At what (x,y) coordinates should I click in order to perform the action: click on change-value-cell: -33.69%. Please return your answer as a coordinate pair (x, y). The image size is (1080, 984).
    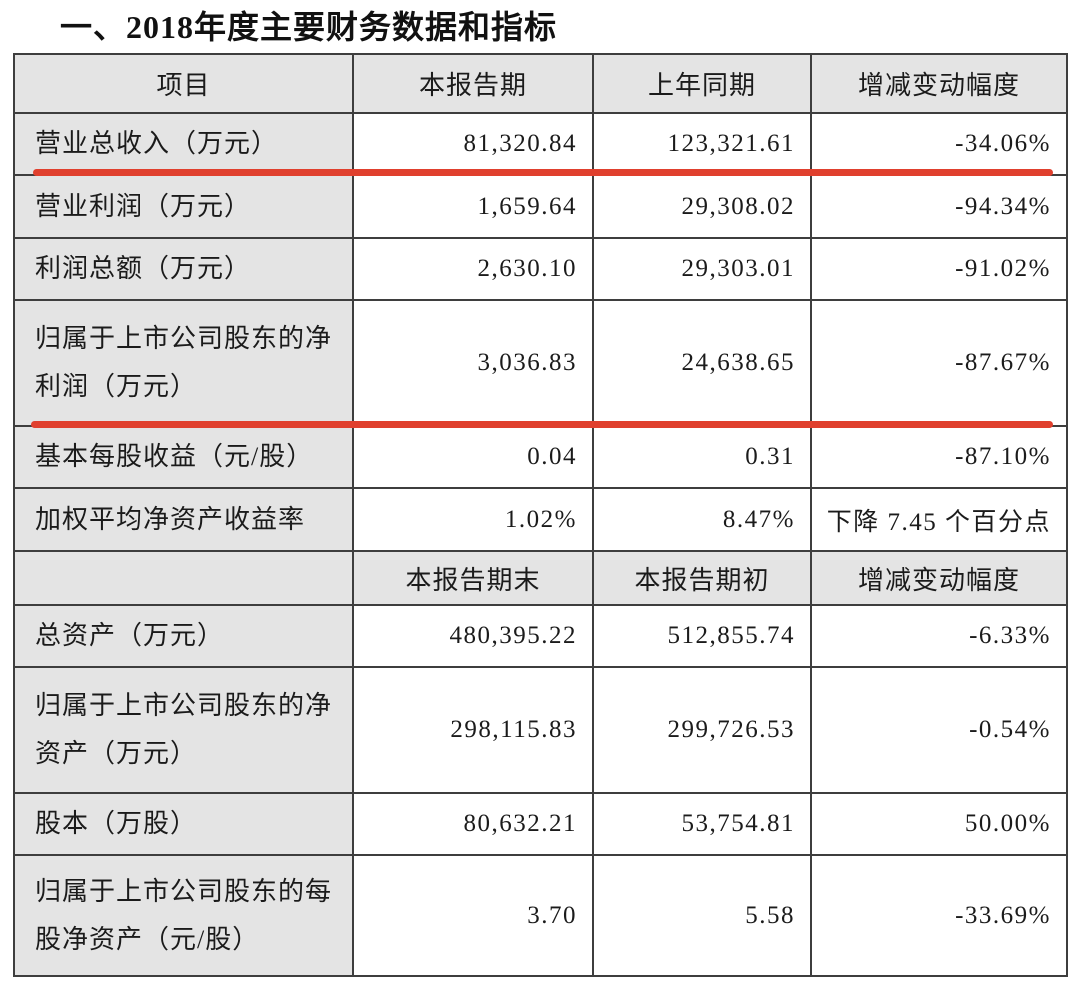
    Looking at the image, I should click on (939, 916).